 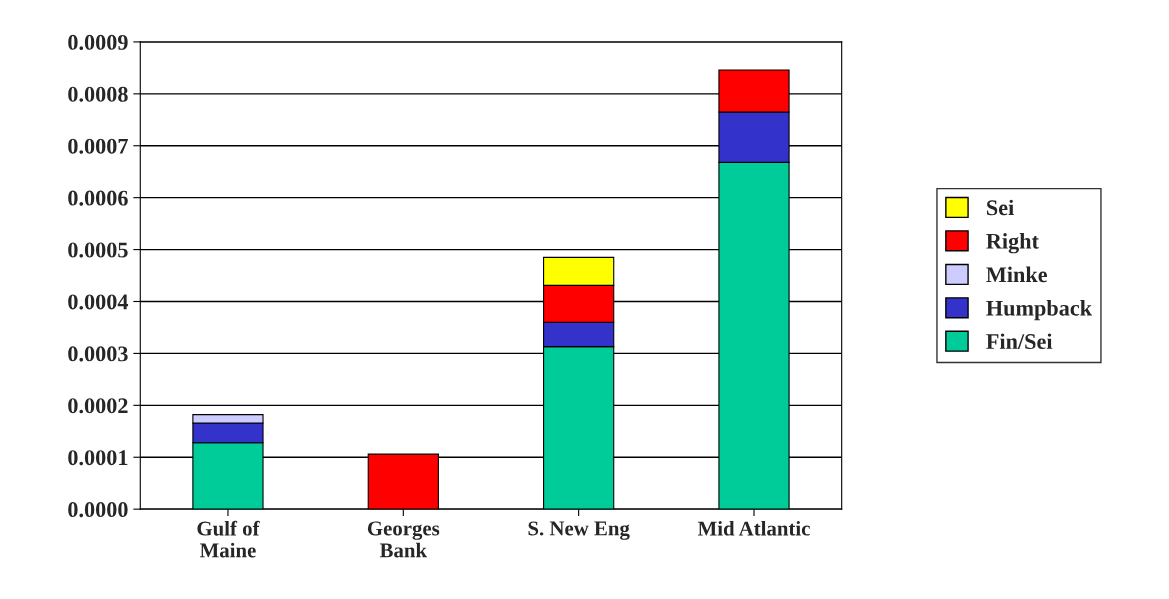 I want to click on y-tick-label: 0.0009, so click(x=98, y=42).